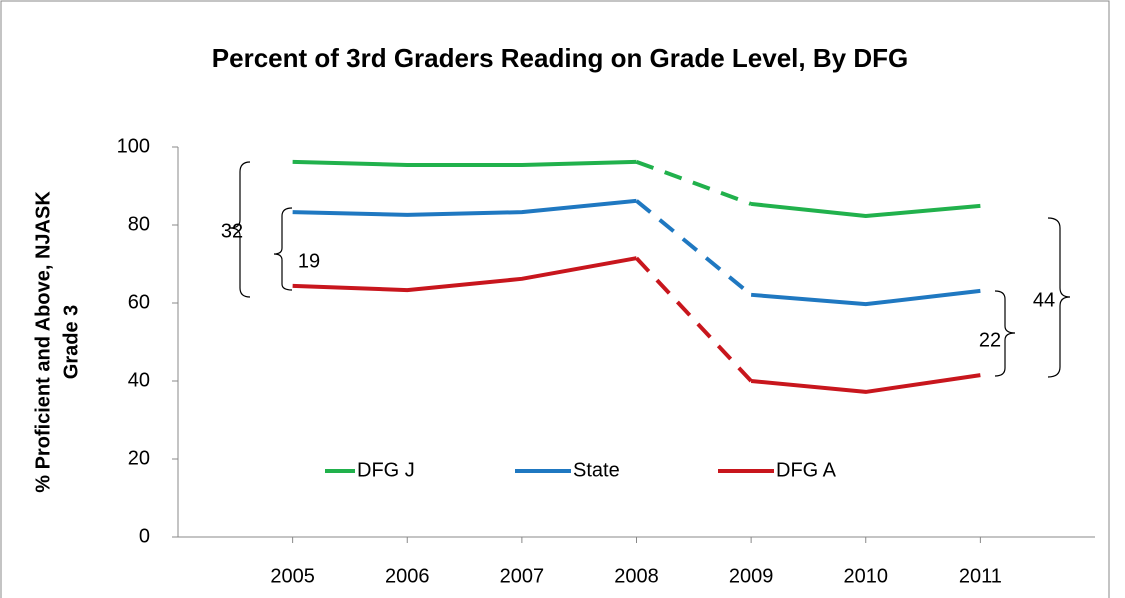  Describe the element at coordinates (806, 470) in the screenshot. I see `legend-label: DFG A` at that location.